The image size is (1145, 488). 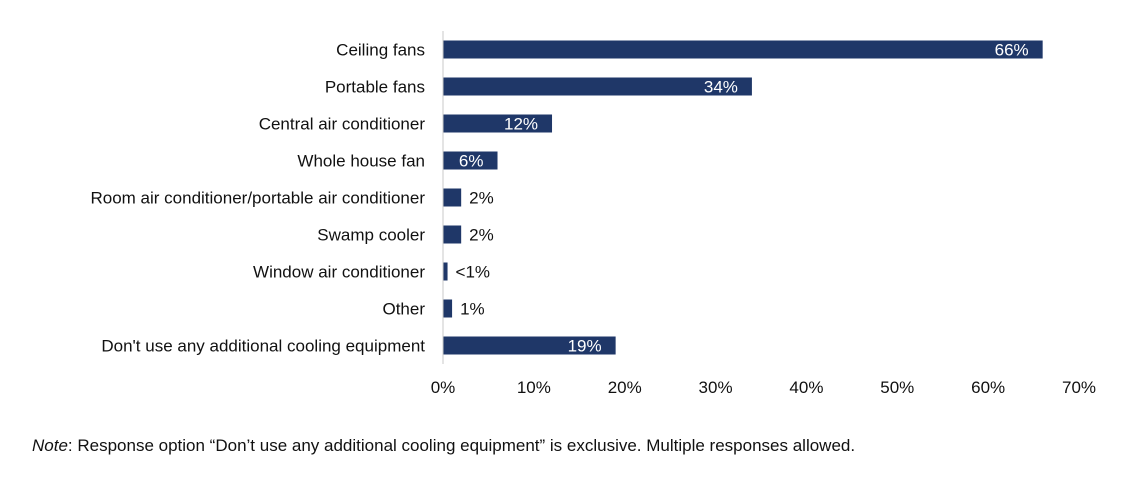 What do you see at coordinates (380, 50) in the screenshot?
I see `category-label: Ceiling fans` at bounding box center [380, 50].